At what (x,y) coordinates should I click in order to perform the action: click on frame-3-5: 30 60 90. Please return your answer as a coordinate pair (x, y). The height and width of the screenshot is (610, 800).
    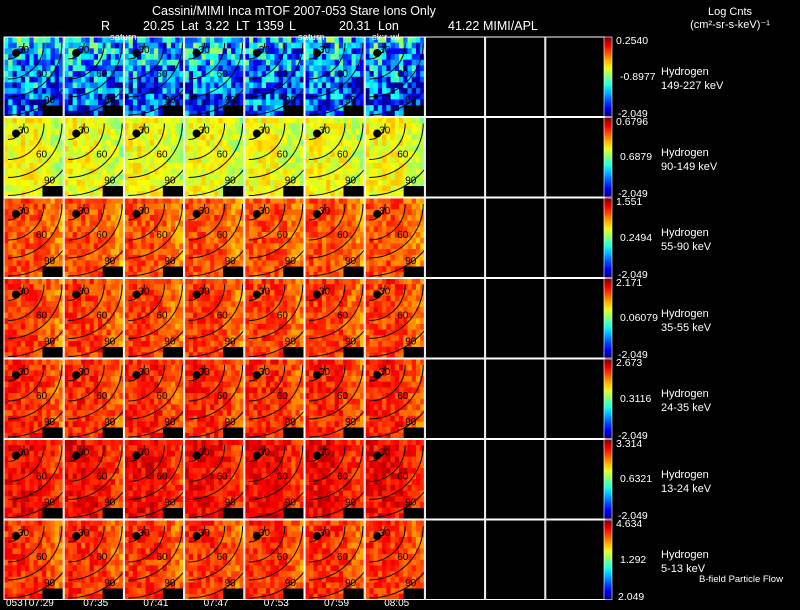
    Looking at the image, I should click on (343, 318).